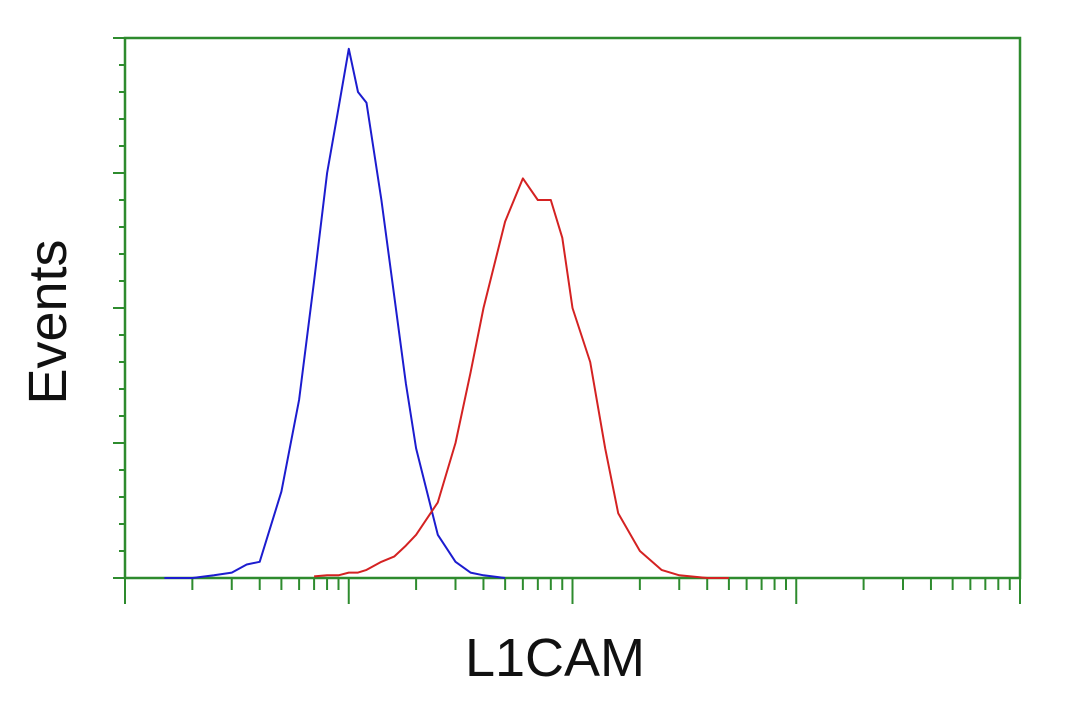 This screenshot has width=1080, height=716. Describe the element at coordinates (555, 658) in the screenshot. I see `x-axis-label: L1CAM` at that location.